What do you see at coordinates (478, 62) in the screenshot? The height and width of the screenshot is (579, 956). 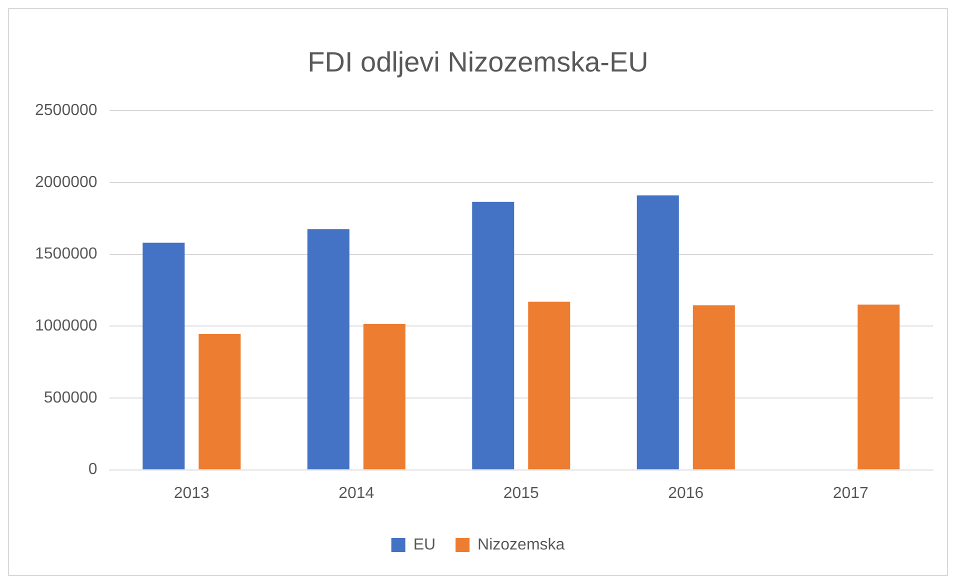 I see `chart-title: FDI odljevi Nizozemska-EU` at bounding box center [478, 62].